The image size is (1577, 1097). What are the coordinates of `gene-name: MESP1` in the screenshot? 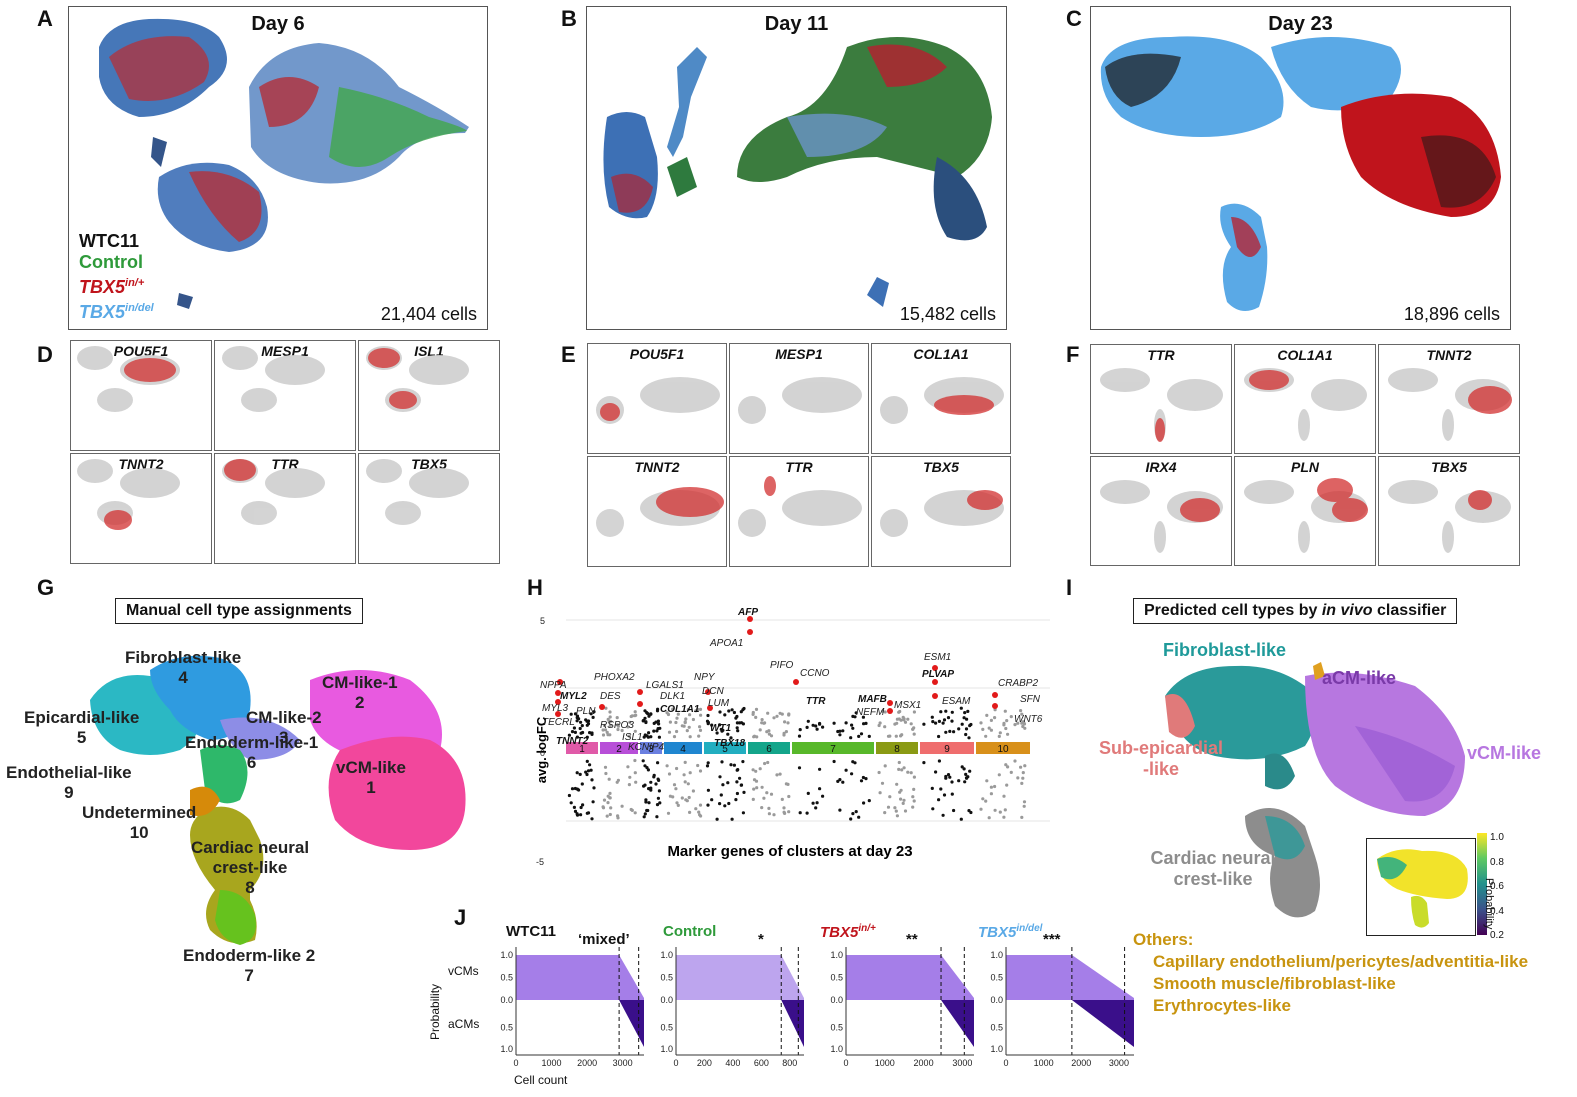 It's located at (285, 351).